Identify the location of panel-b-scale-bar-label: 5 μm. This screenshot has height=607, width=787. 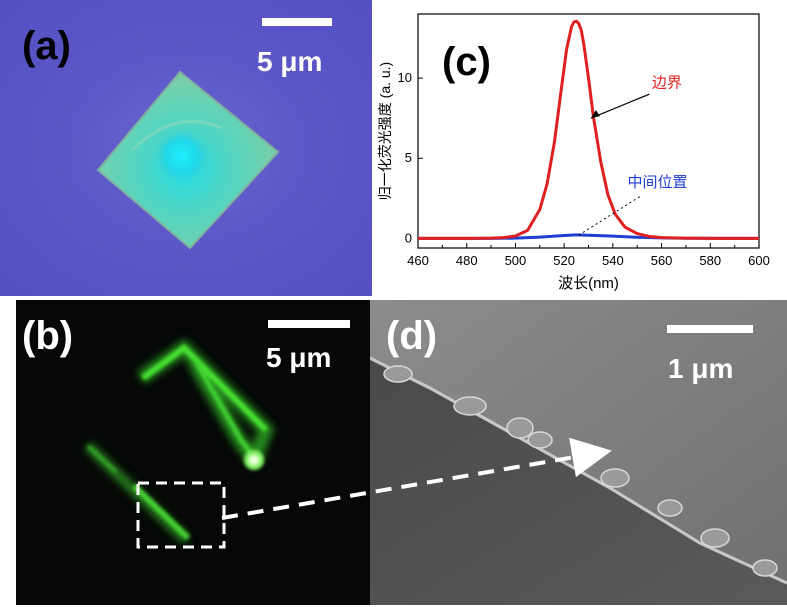
(299, 357).